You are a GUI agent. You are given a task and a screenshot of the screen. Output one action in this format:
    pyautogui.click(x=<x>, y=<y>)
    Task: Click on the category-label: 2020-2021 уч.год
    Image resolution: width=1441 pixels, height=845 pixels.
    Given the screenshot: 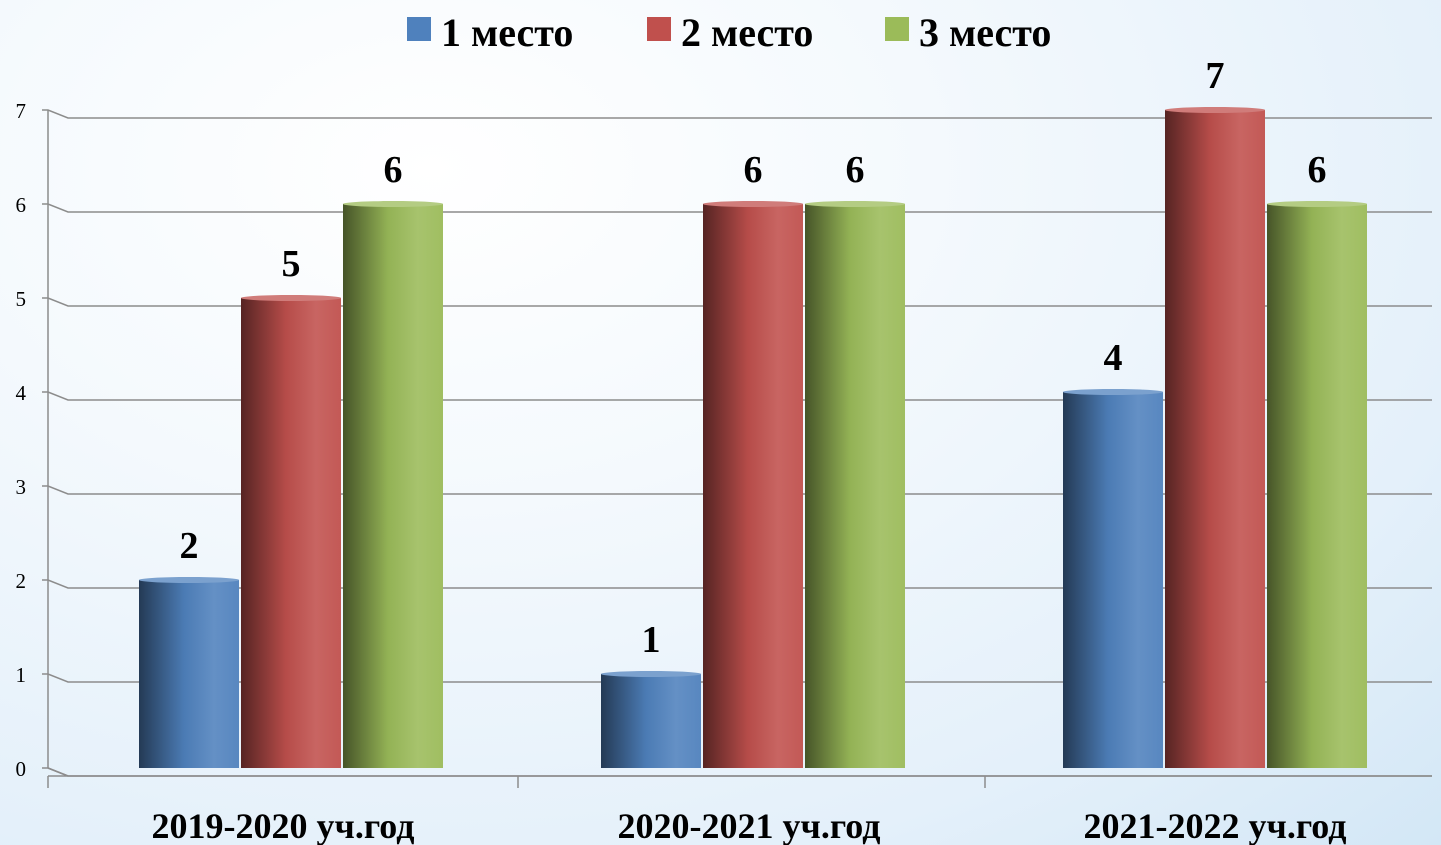 What is the action you would take?
    pyautogui.click(x=749, y=825)
    